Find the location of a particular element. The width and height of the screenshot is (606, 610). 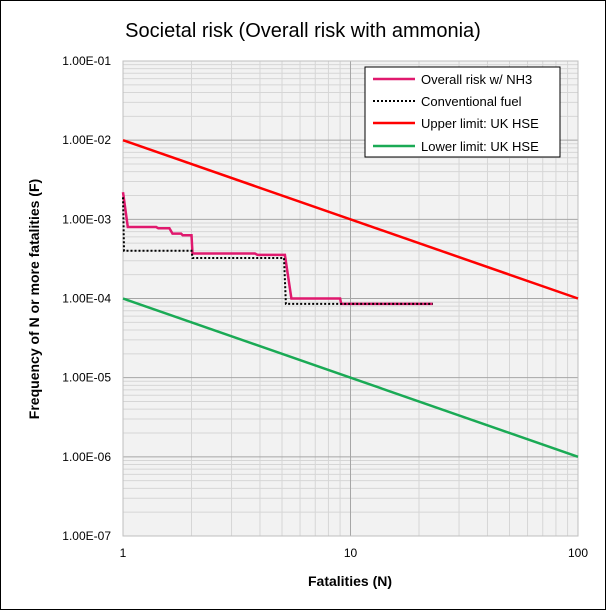

x-tick-label: 100 is located at coordinates (578, 553).